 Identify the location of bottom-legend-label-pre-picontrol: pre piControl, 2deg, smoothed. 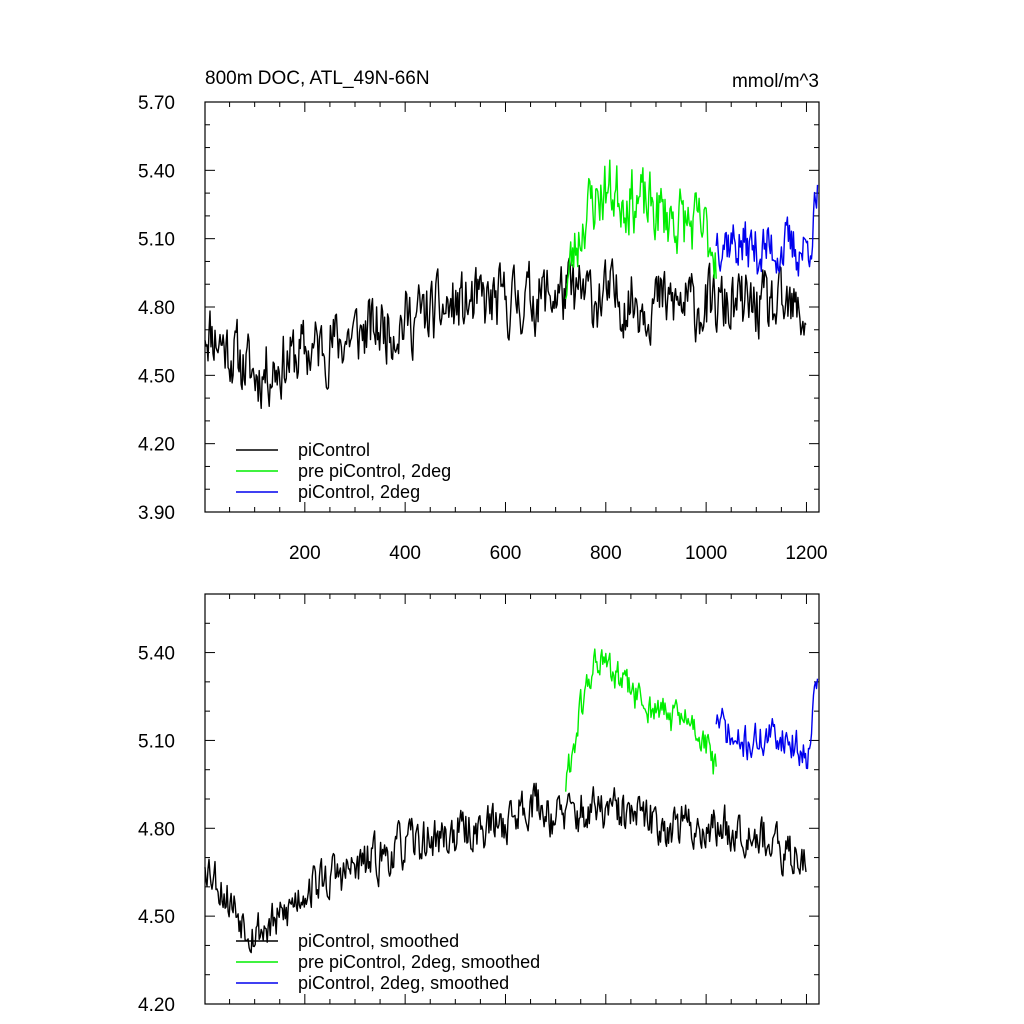
(419, 962).